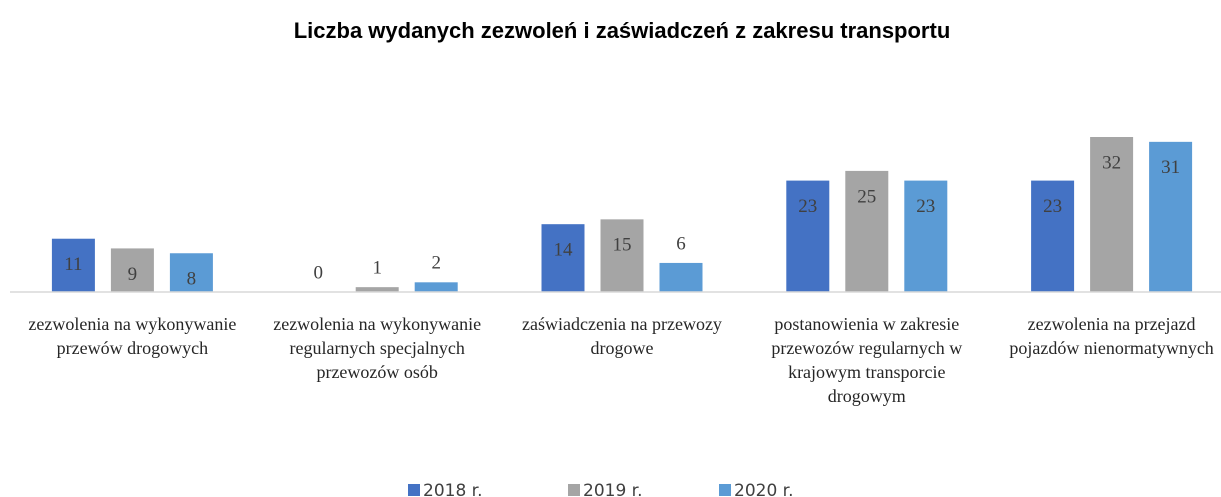 The height and width of the screenshot is (497, 1221). Describe the element at coordinates (436, 263) in the screenshot. I see `data-label: 2` at that location.